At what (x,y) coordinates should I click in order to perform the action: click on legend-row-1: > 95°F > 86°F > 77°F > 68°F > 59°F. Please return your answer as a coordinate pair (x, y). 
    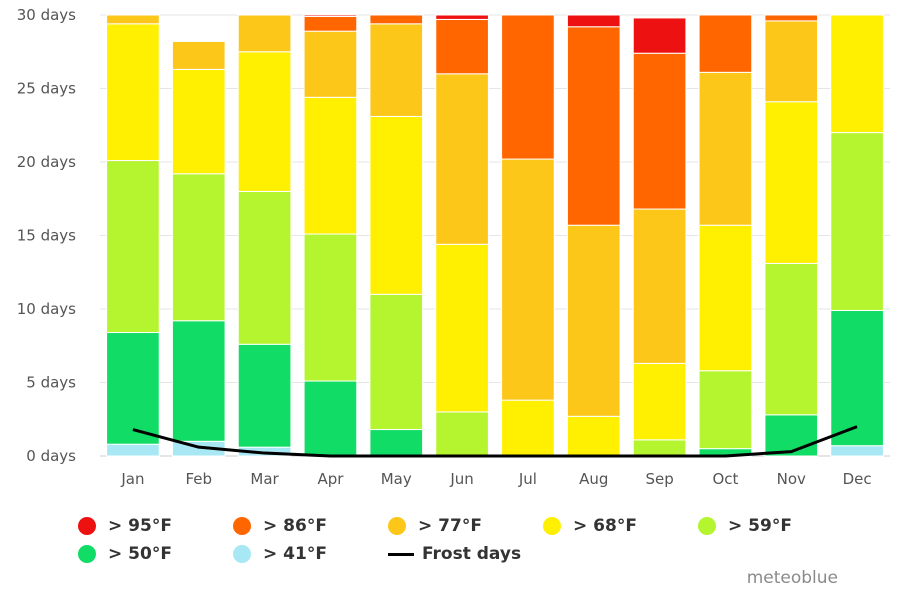
    Looking at the image, I should click on (478, 526).